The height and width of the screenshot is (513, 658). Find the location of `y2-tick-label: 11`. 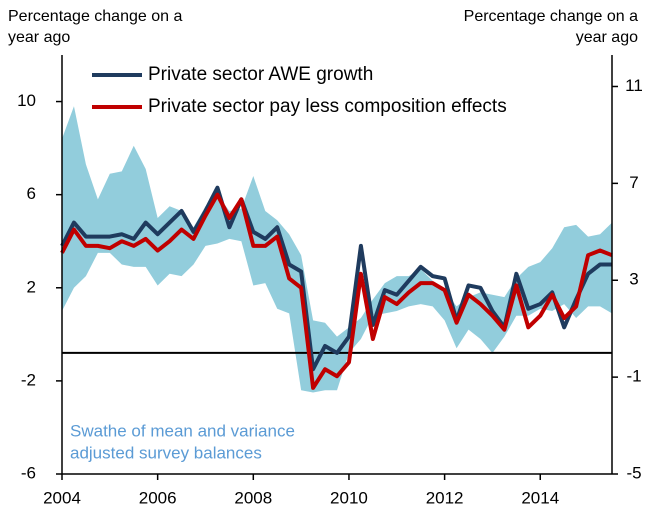

y2-tick-label: 11 is located at coordinates (634, 85).